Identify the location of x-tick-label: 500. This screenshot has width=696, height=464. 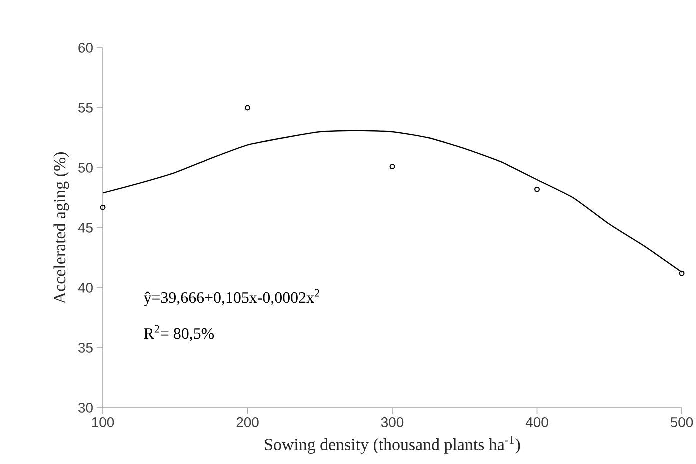
(682, 422).